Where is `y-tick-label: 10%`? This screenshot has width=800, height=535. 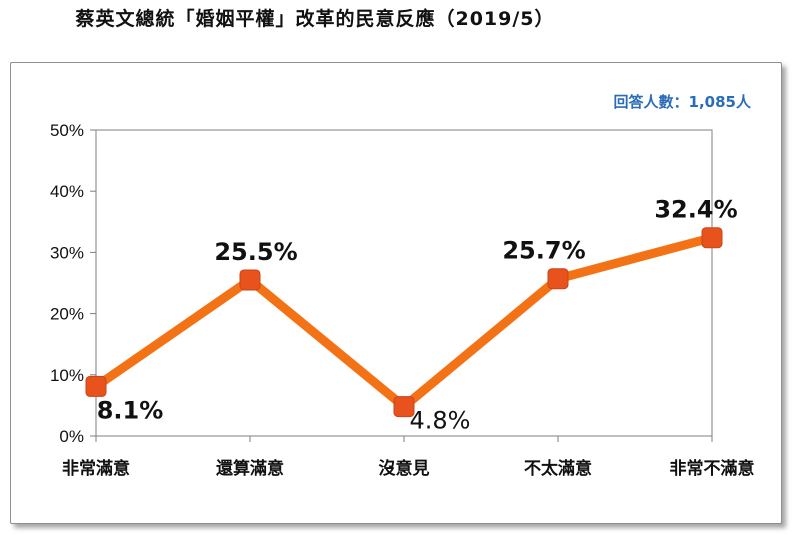
y-tick-label: 10% is located at coordinates (67, 375).